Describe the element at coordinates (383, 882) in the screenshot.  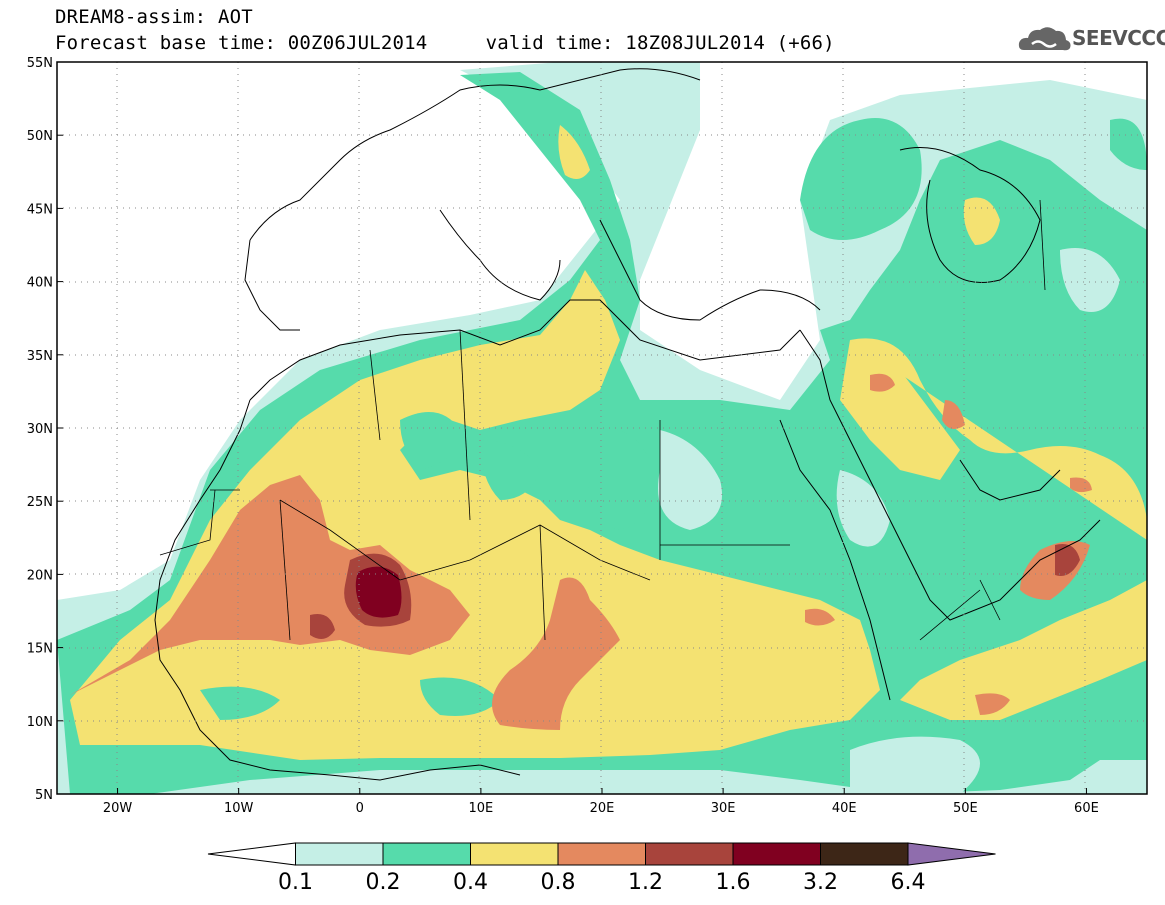
I see `colorbar-level-label: 0.2` at that location.